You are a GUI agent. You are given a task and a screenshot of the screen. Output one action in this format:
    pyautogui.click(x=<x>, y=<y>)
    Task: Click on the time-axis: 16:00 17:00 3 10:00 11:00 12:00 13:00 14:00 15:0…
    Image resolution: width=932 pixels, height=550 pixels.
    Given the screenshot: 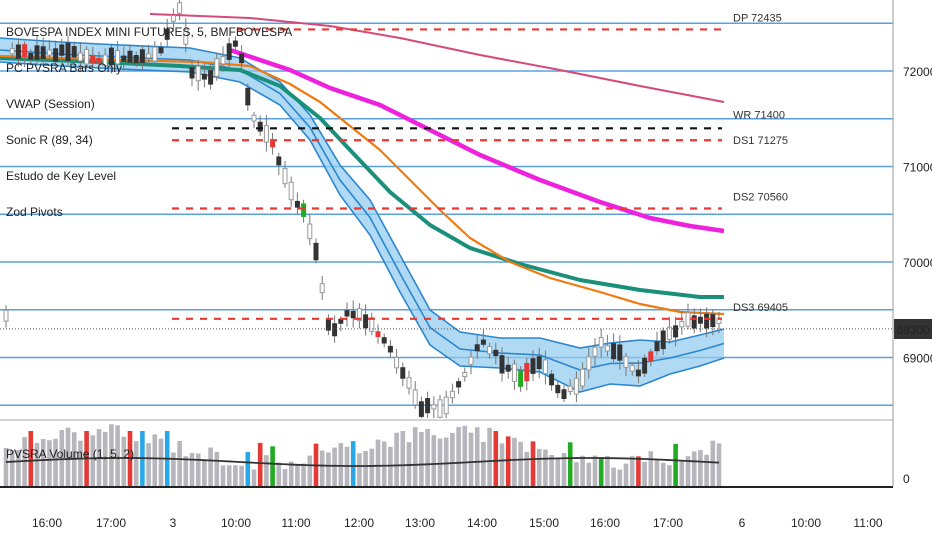 What is the action you would take?
    pyautogui.click(x=457, y=523)
    